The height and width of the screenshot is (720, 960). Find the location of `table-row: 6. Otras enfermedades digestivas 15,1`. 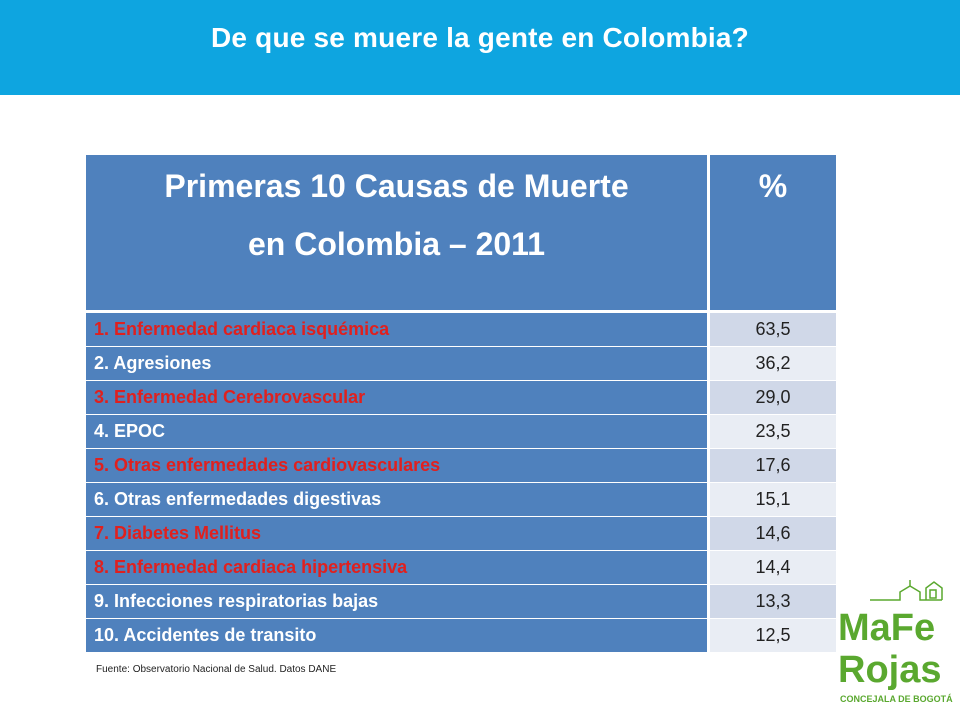

table-row: 6. Otras enfermedades digestivas 15,1 is located at coordinates (461, 500).